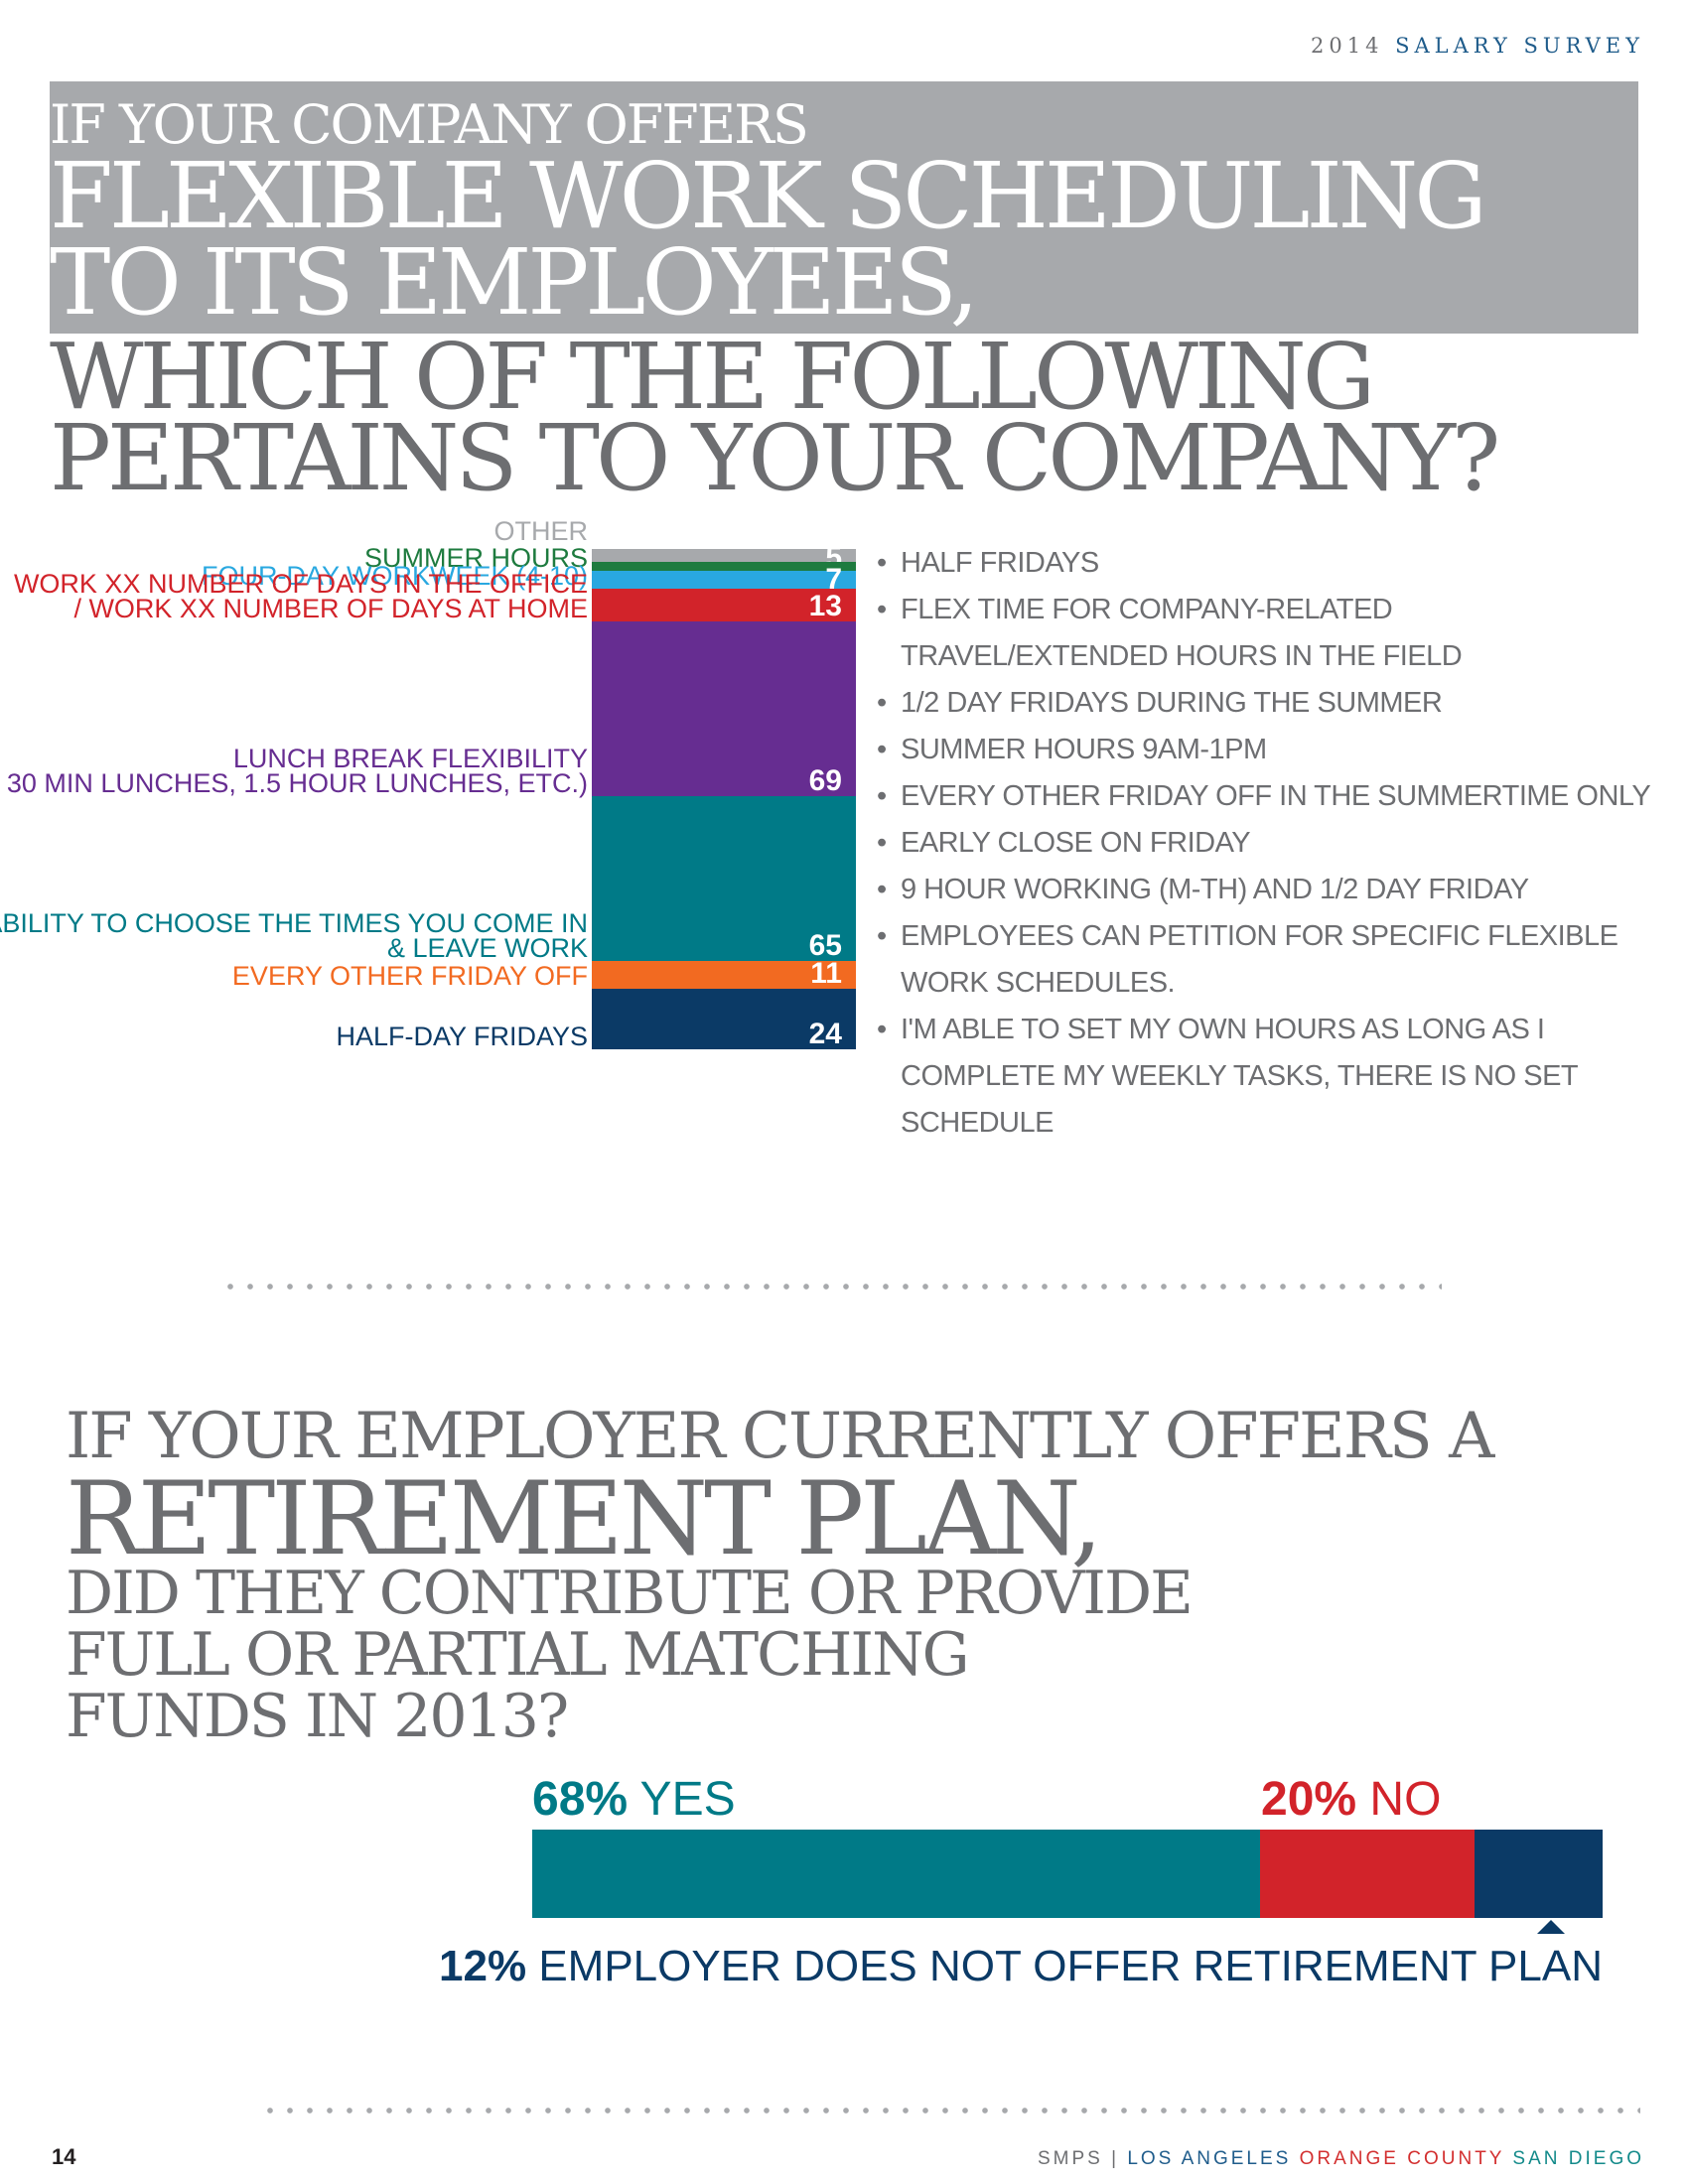 The width and height of the screenshot is (1688, 2184). Describe the element at coordinates (826, 974) in the screenshot. I see `flex-segment-value: 11` at that location.